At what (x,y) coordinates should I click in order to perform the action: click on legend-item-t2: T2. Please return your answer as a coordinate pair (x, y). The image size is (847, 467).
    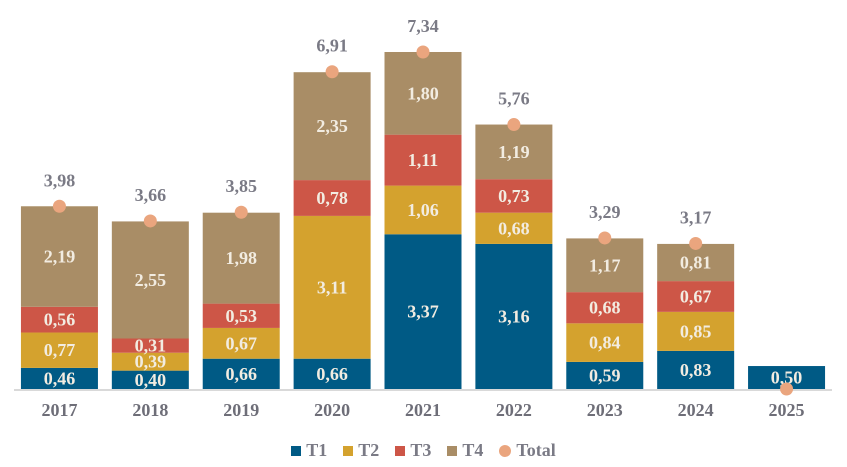
    Looking at the image, I should click on (361, 450).